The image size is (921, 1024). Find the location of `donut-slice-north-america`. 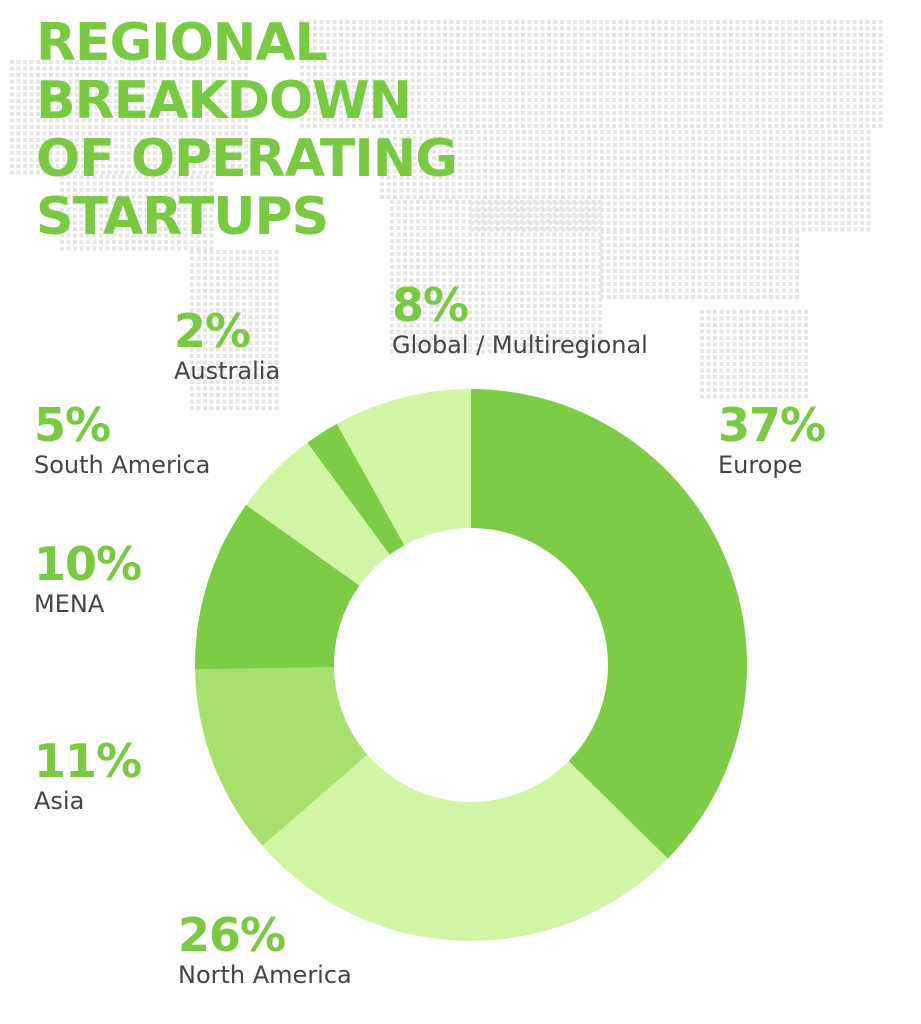

donut-slice-north-america is located at coordinates (465, 848).